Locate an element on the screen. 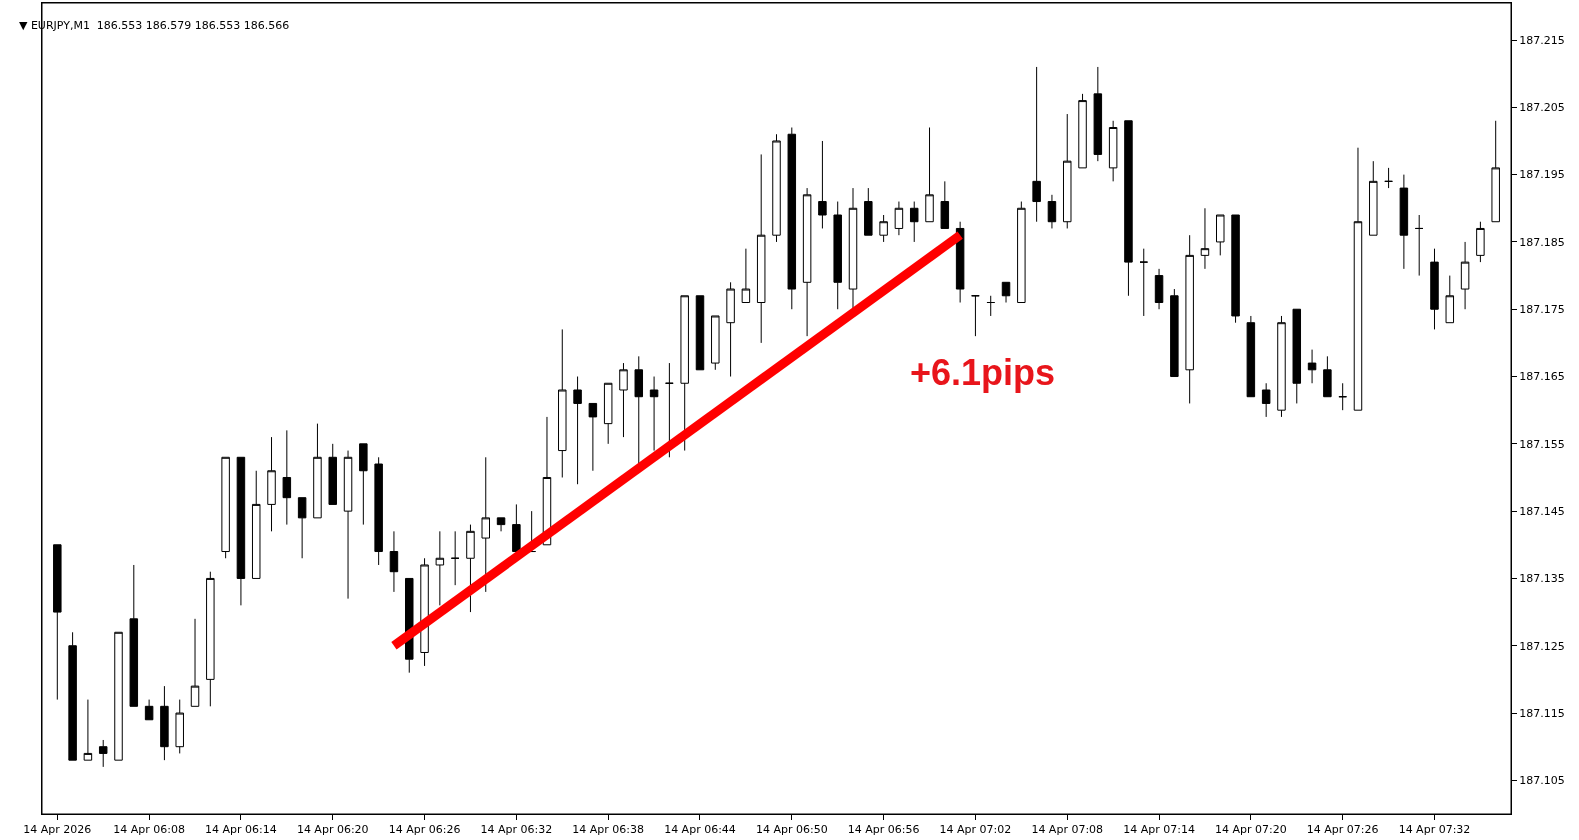  x-tick-label: 14 Apr 07:26 is located at coordinates (1342, 830).